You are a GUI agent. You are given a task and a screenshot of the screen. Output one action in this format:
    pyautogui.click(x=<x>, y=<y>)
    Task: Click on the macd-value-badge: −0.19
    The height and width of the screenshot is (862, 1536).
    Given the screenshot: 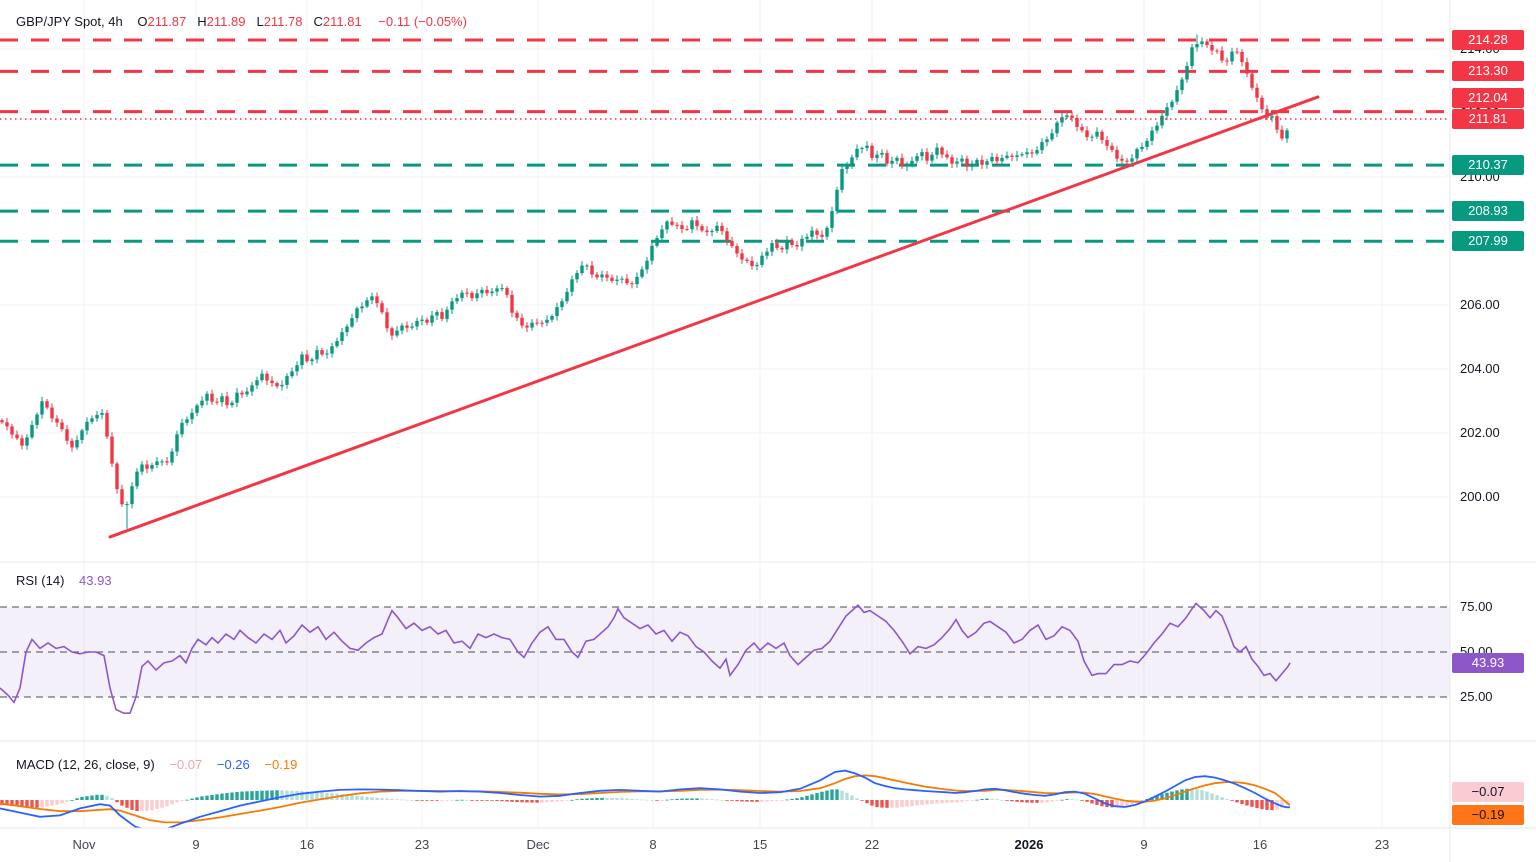 What is the action you would take?
    pyautogui.click(x=1488, y=815)
    